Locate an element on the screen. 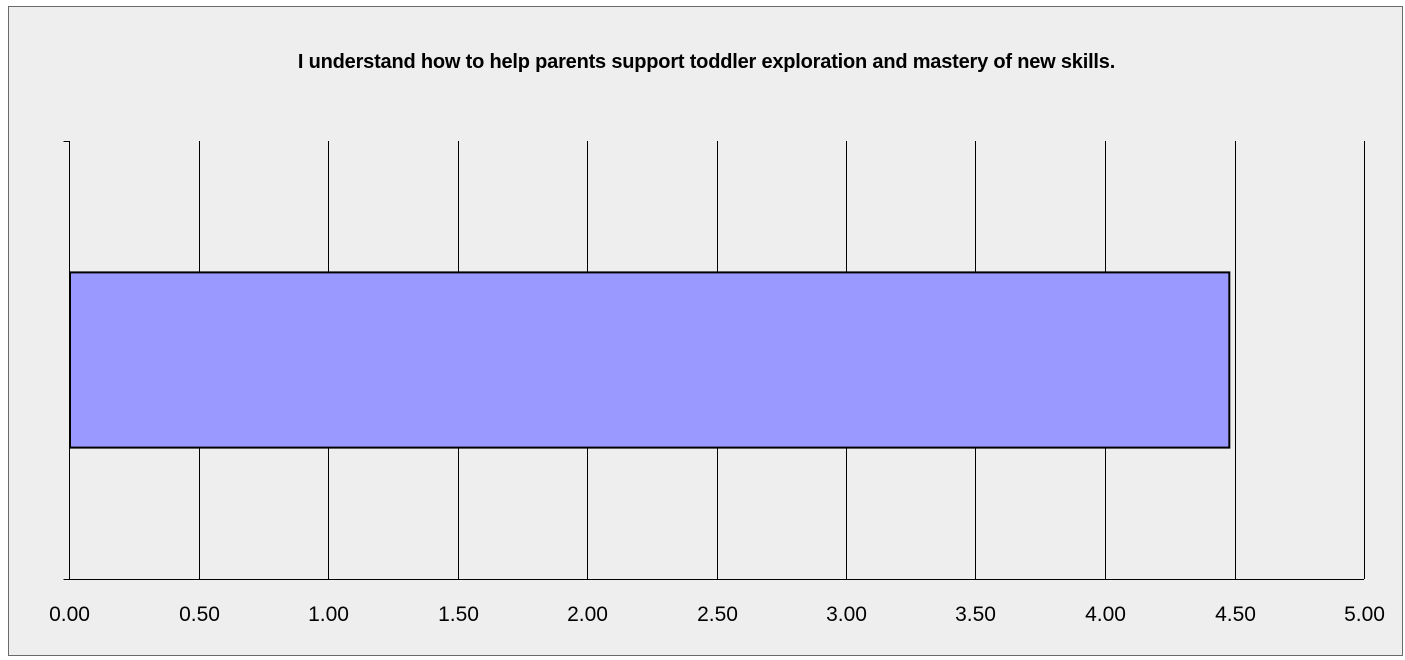 Image resolution: width=1405 pixels, height=660 pixels. x-tick-label: 2.00 is located at coordinates (587, 614).